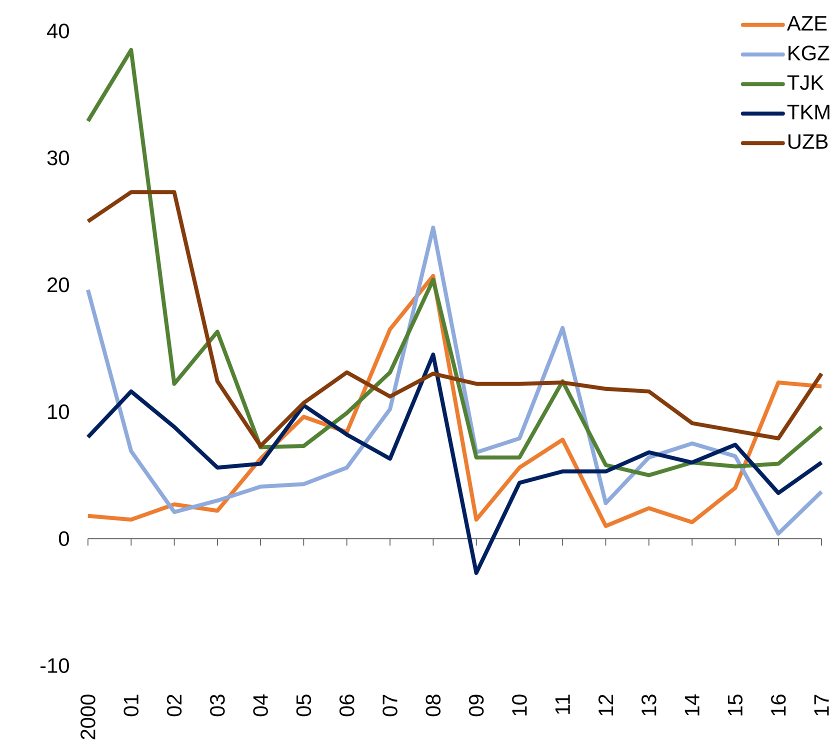 The height and width of the screenshot is (756, 836). What do you see at coordinates (606, 705) in the screenshot?
I see `x-tick-label: 12` at bounding box center [606, 705].